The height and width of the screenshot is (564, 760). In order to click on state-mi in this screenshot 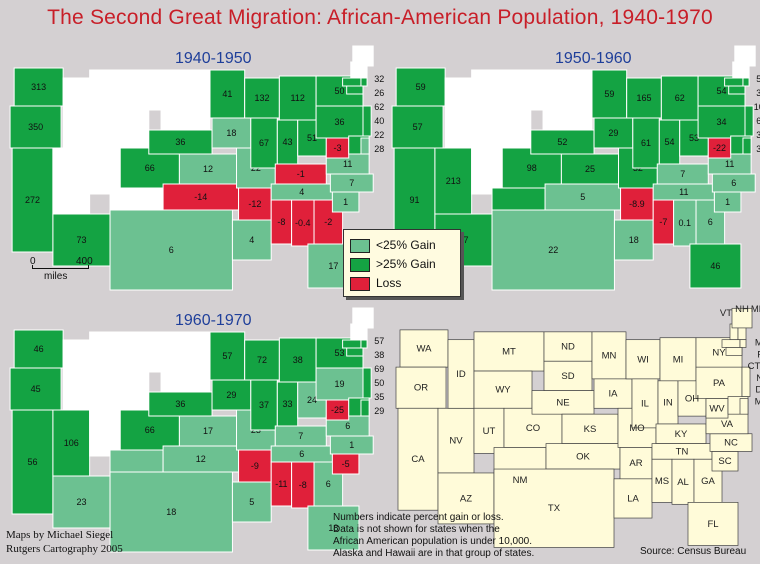, I will do `click(297, 360)`.